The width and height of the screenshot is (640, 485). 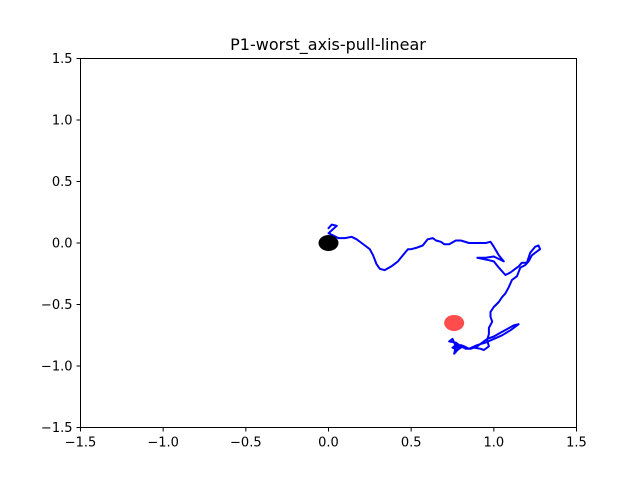 I want to click on y-tick-label: 0.5, so click(x=62, y=182).